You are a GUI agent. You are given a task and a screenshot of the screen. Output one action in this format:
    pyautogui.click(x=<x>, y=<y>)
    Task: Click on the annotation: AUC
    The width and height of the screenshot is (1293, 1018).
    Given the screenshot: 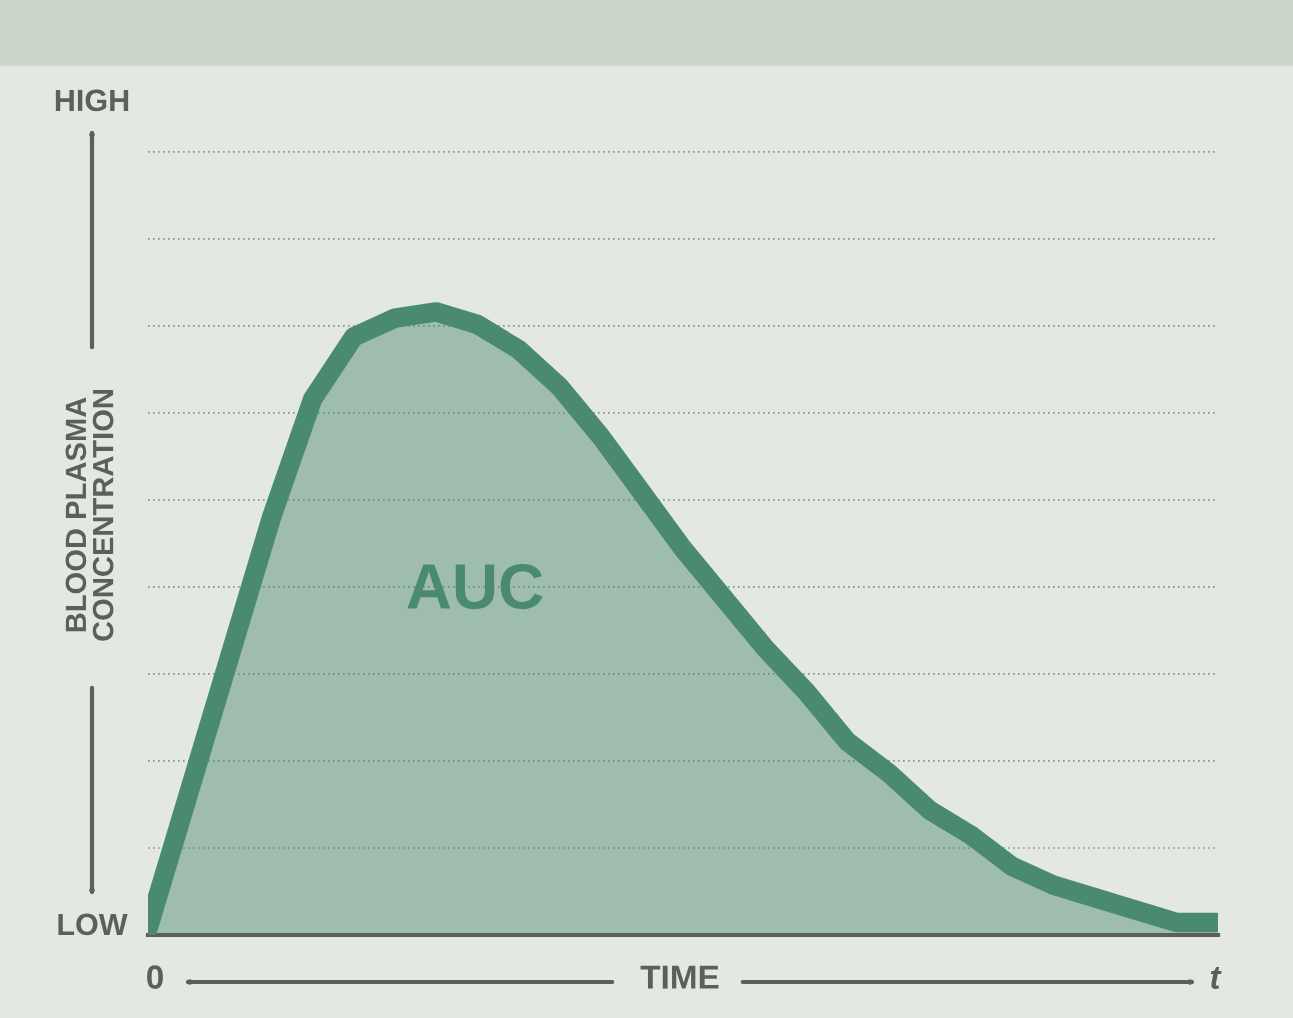 What is the action you would take?
    pyautogui.click(x=475, y=586)
    